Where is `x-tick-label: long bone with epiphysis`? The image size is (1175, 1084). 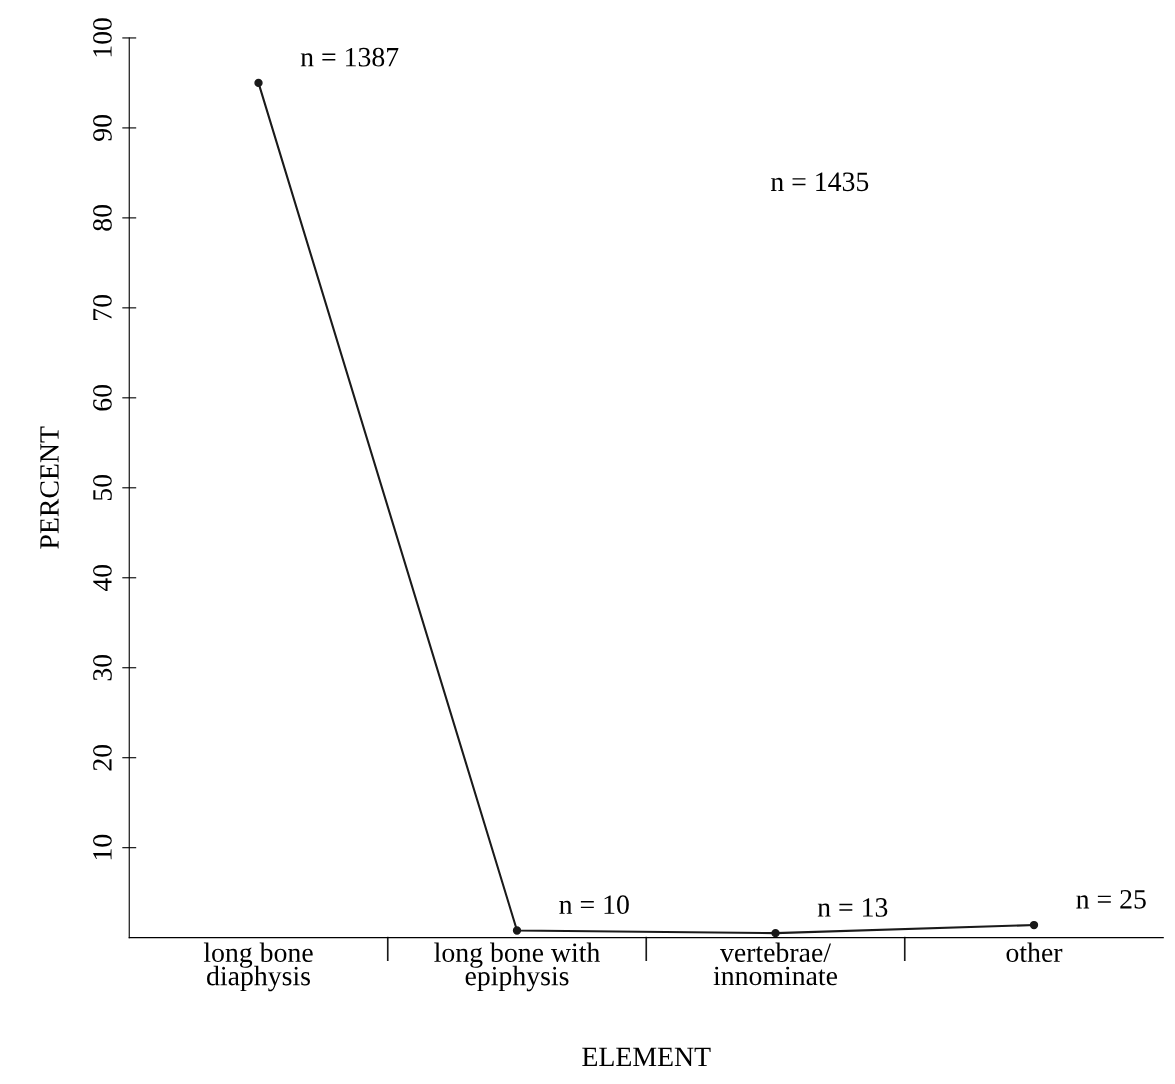
x-tick-label: long bone with epiphysis is located at coordinates (517, 967).